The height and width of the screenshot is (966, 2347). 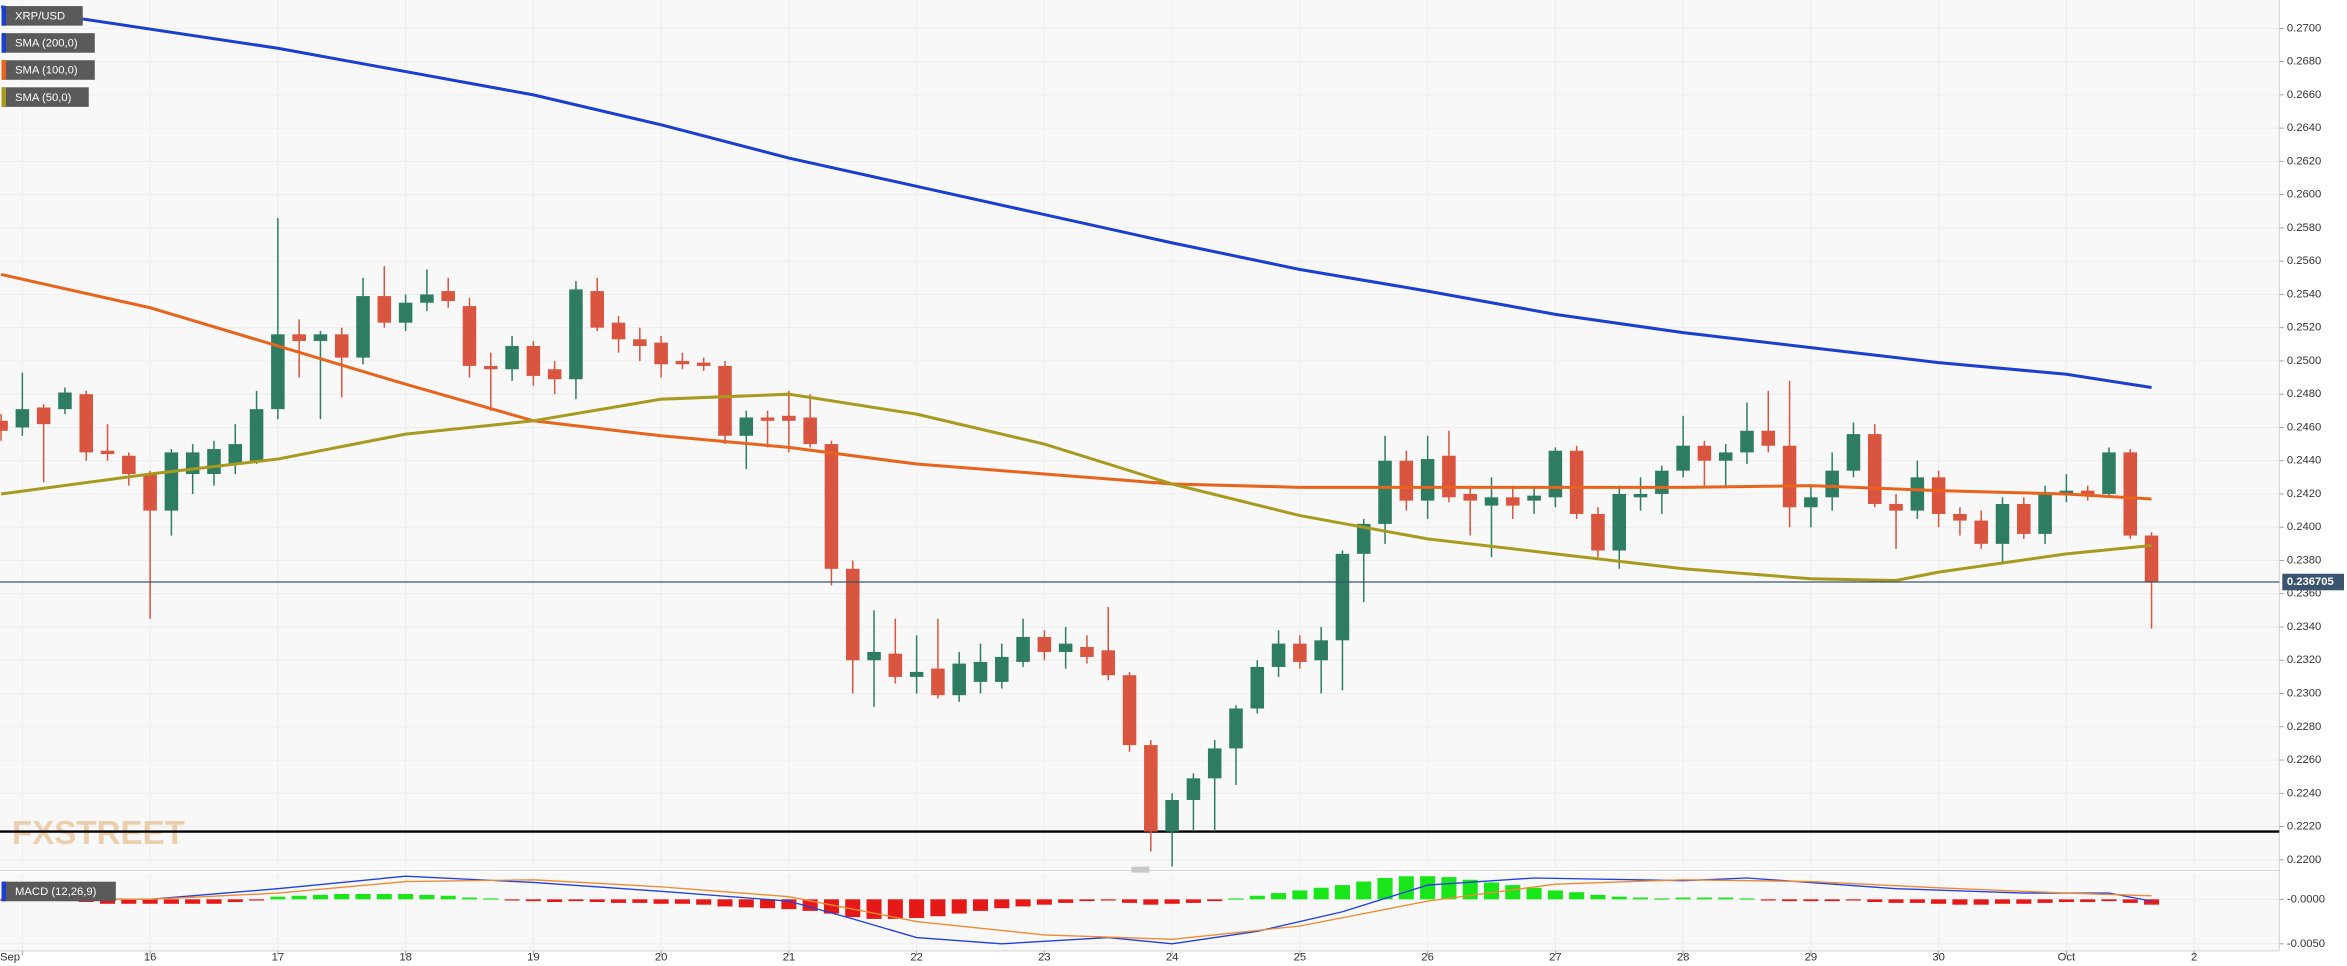 What do you see at coordinates (2304, 62) in the screenshot?
I see `y-tick-label: 0.2680` at bounding box center [2304, 62].